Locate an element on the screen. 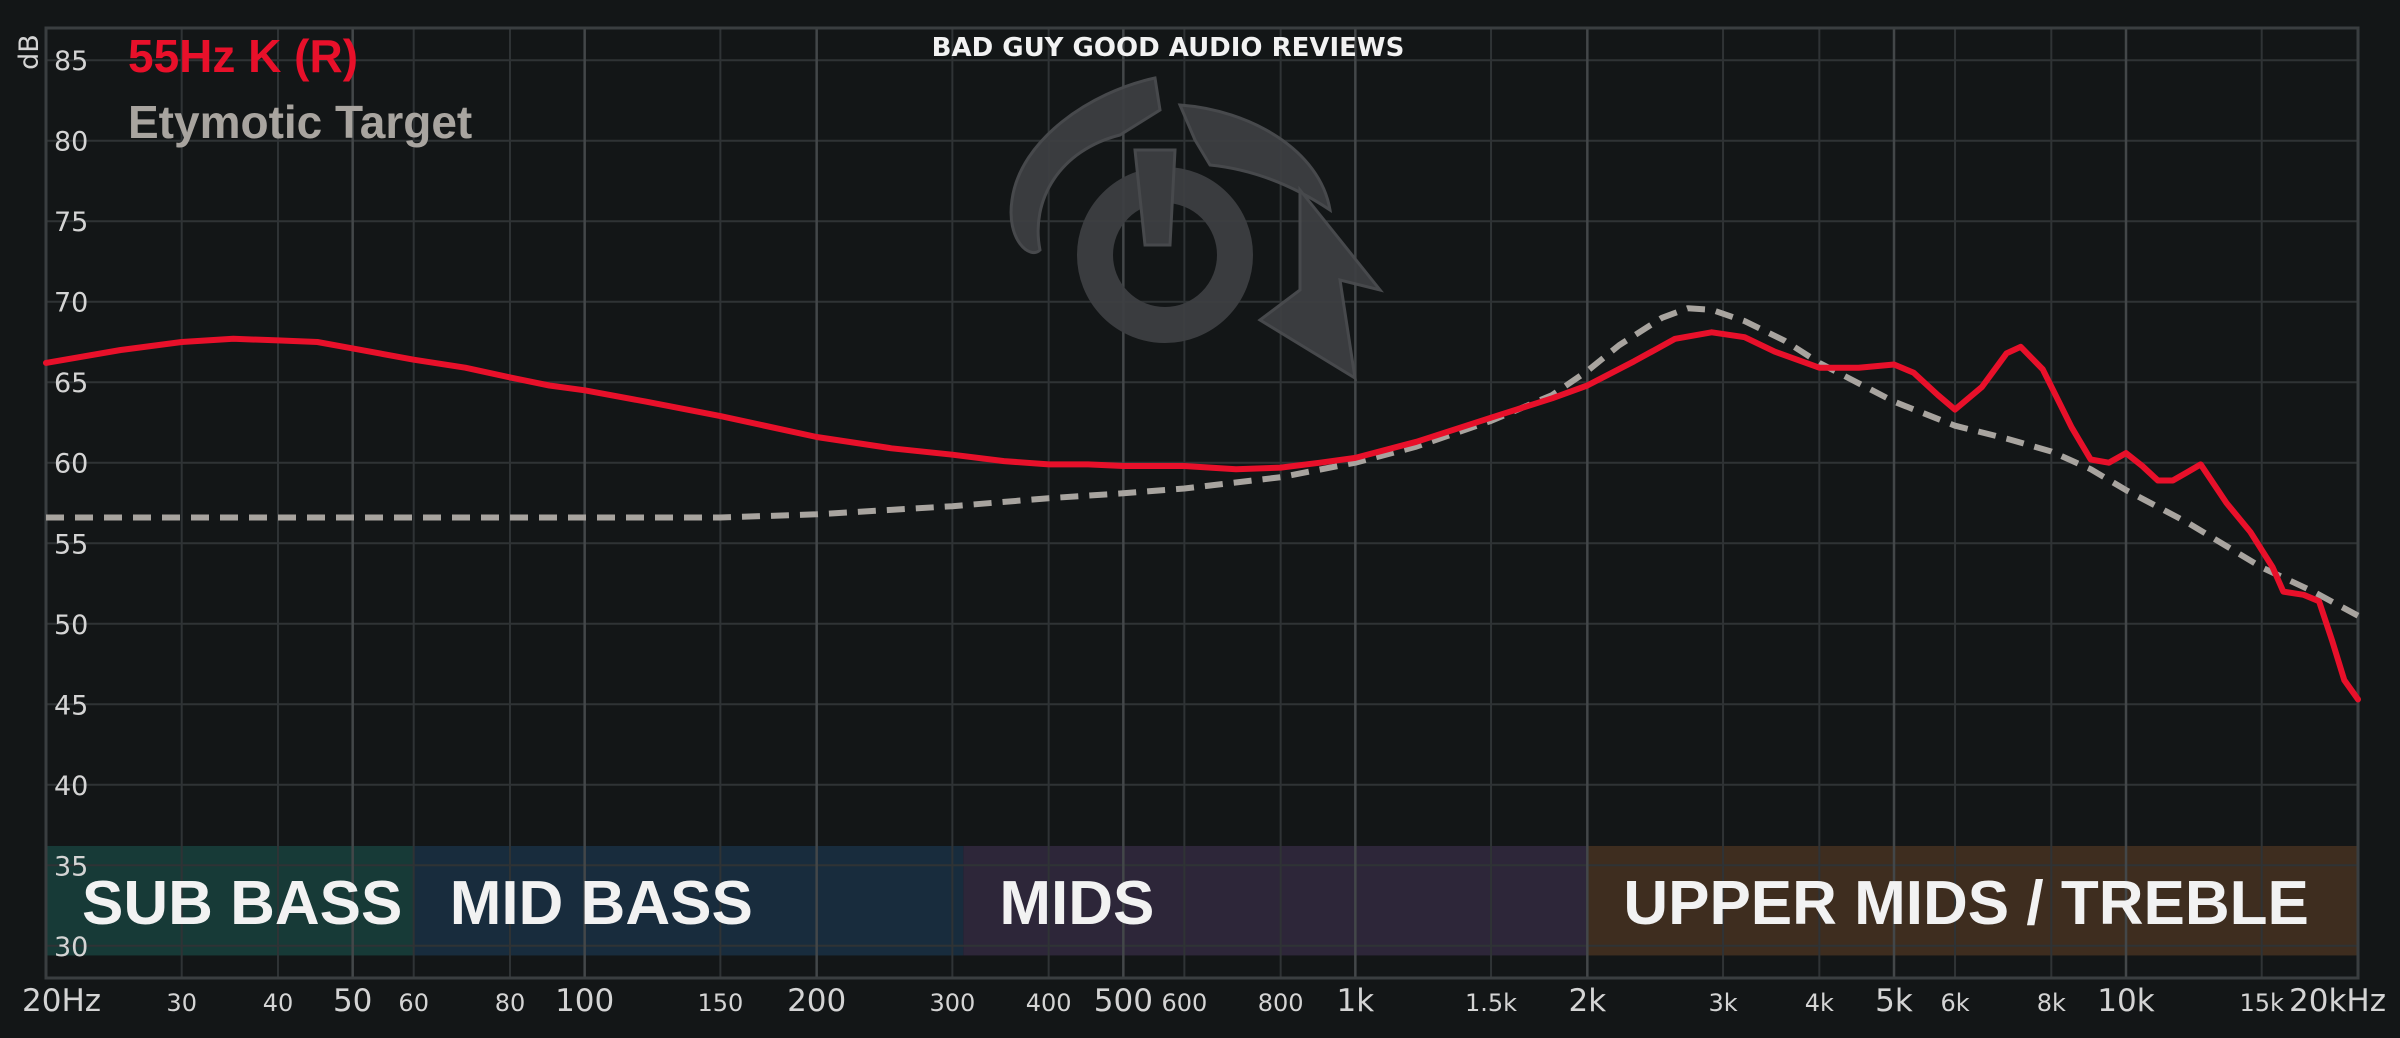 The height and width of the screenshot is (1038, 2400). x-tick-label-300: 300 is located at coordinates (952, 1003).